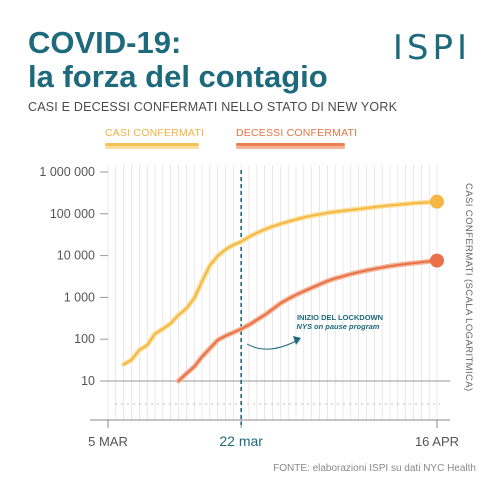  Describe the element at coordinates (88, 381) in the screenshot. I see `y-tick-label: 10` at that location.